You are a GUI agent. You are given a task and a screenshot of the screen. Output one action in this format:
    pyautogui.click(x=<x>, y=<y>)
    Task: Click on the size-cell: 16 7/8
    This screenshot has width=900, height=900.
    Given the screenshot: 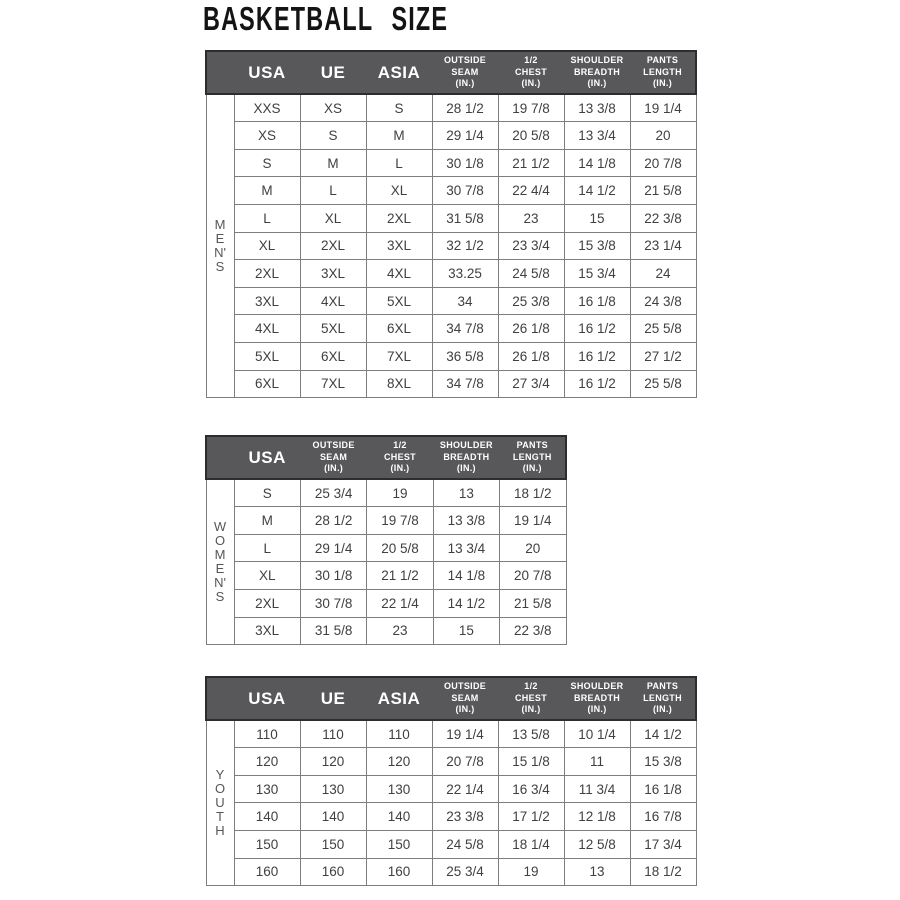 What is the action you would take?
    pyautogui.click(x=663, y=816)
    